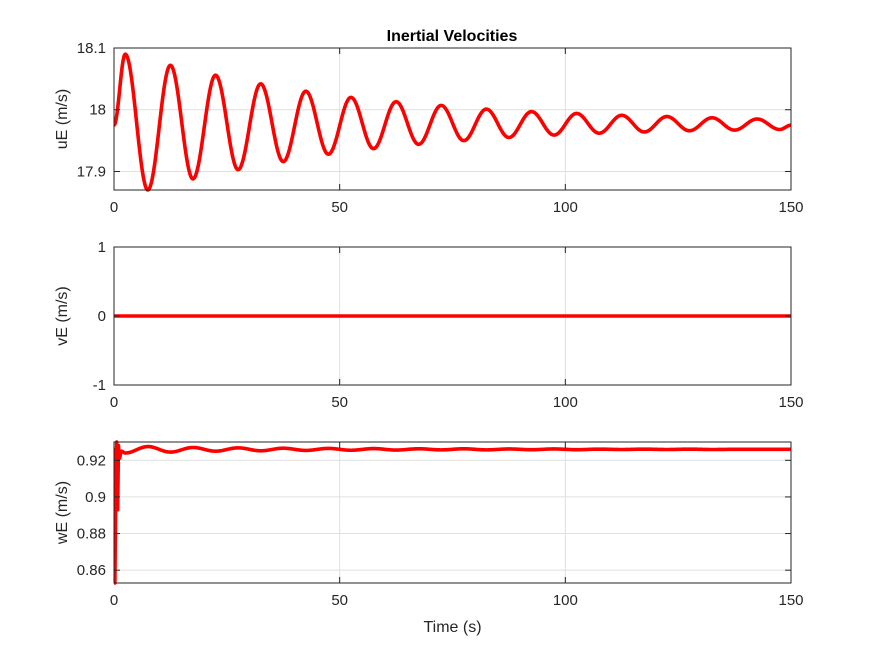 This screenshot has width=875, height=656. What do you see at coordinates (452, 627) in the screenshot?
I see `x-axis-label: Time (s)` at bounding box center [452, 627].